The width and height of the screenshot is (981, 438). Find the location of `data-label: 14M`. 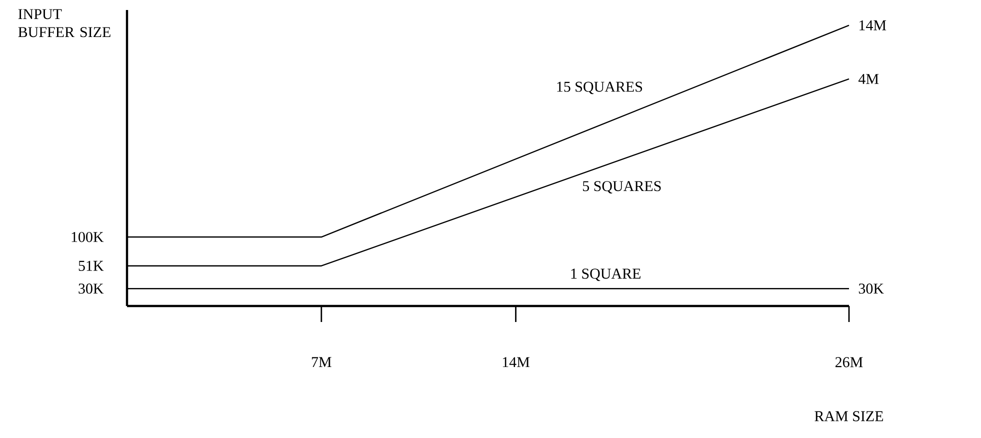

data-label: 14M is located at coordinates (873, 25).